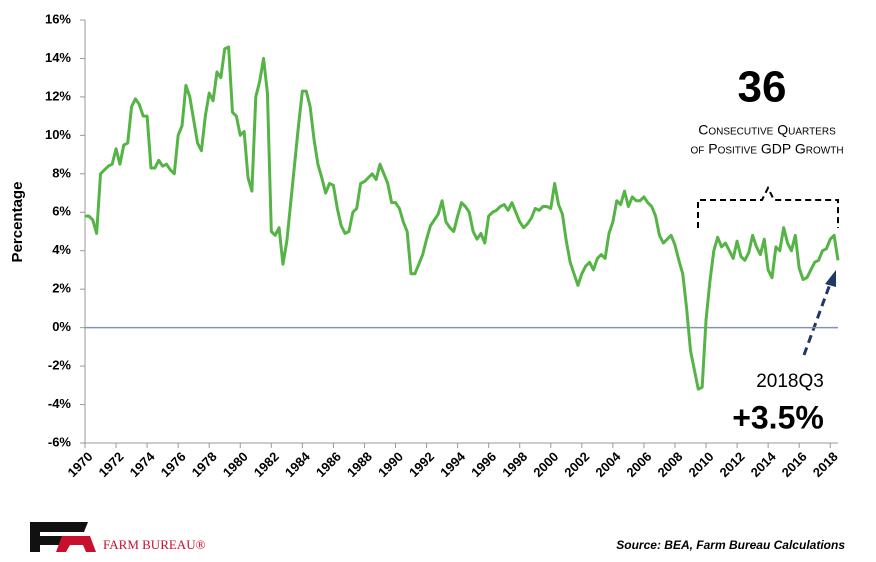 The image size is (876, 562). Describe the element at coordinates (17, 222) in the screenshot. I see `y-axis-label: Percentage` at that location.